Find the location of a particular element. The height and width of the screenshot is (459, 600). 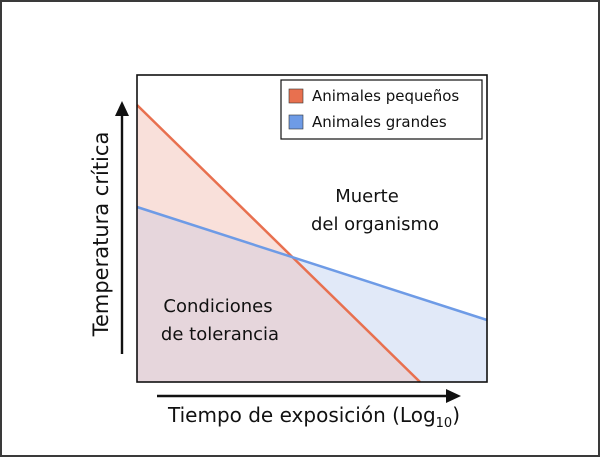

x-axis-label-close: ) is located at coordinates (456, 415).